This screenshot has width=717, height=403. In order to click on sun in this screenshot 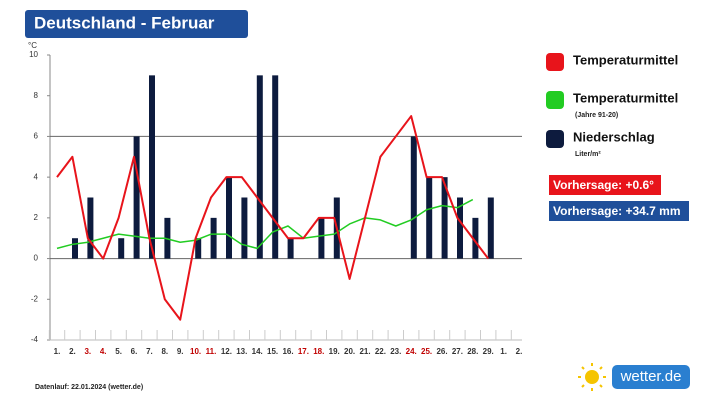, I will do `click(592, 377)`.